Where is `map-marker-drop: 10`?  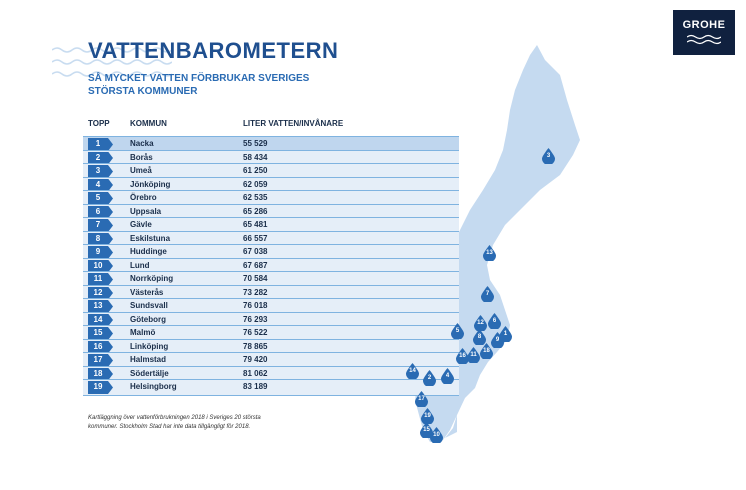
map-marker-drop: 10 is located at coordinates (436, 435).